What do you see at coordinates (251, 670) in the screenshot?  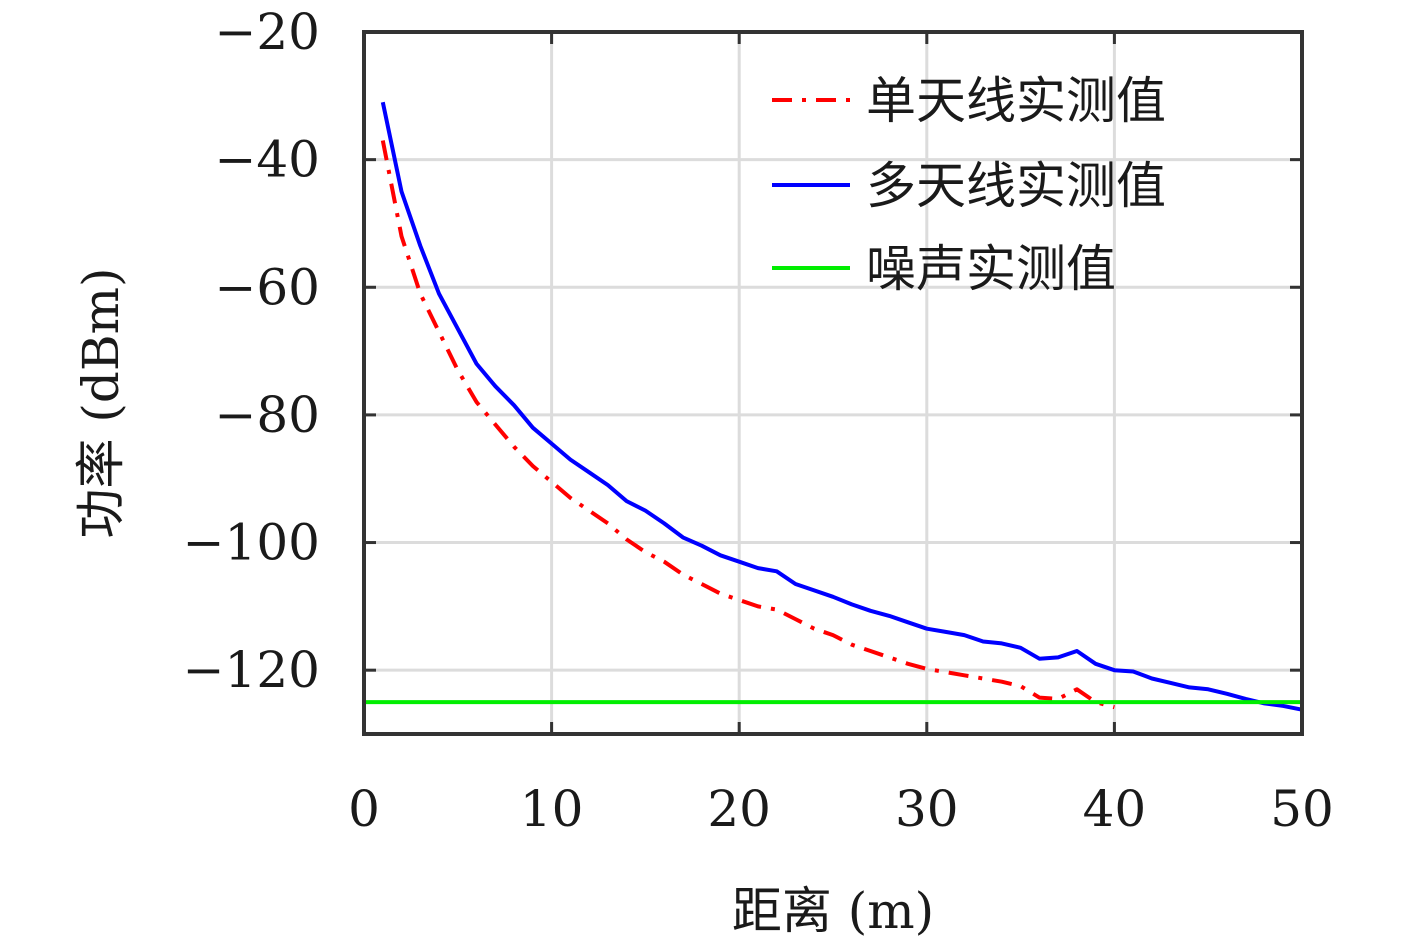 I see `y-tick-label: −120` at bounding box center [251, 670].